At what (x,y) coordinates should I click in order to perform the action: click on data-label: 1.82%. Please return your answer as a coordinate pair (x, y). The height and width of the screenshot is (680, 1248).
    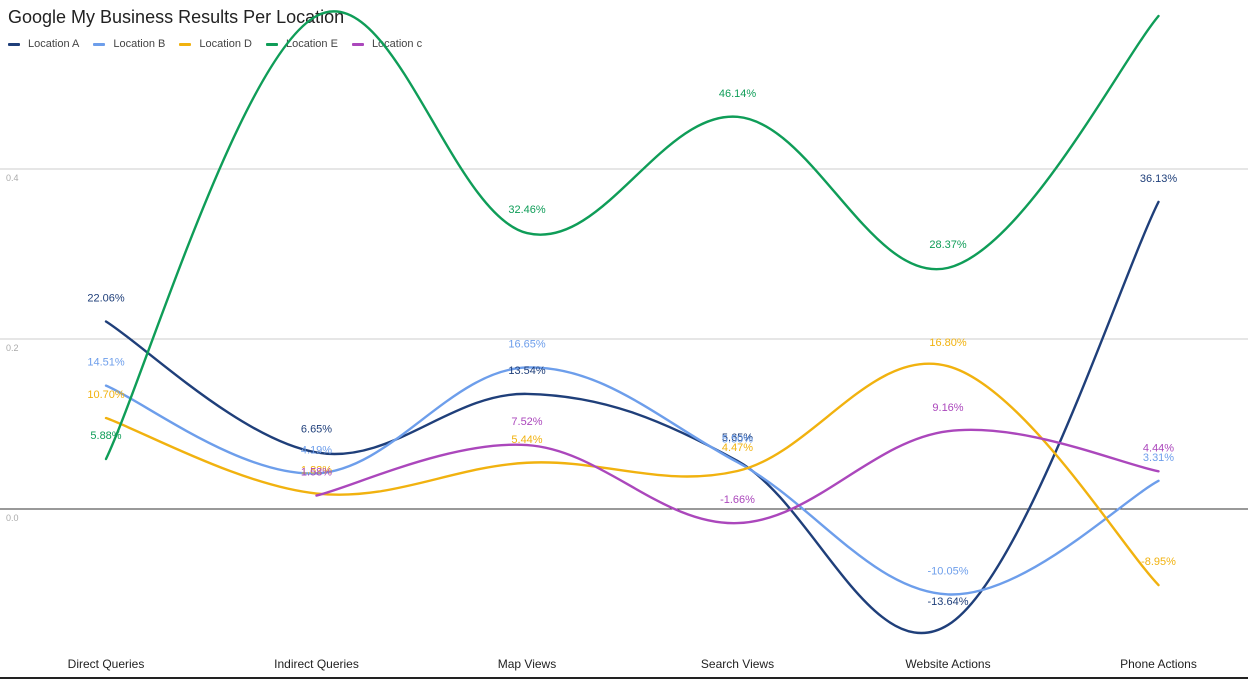
    Looking at the image, I should click on (316, 471).